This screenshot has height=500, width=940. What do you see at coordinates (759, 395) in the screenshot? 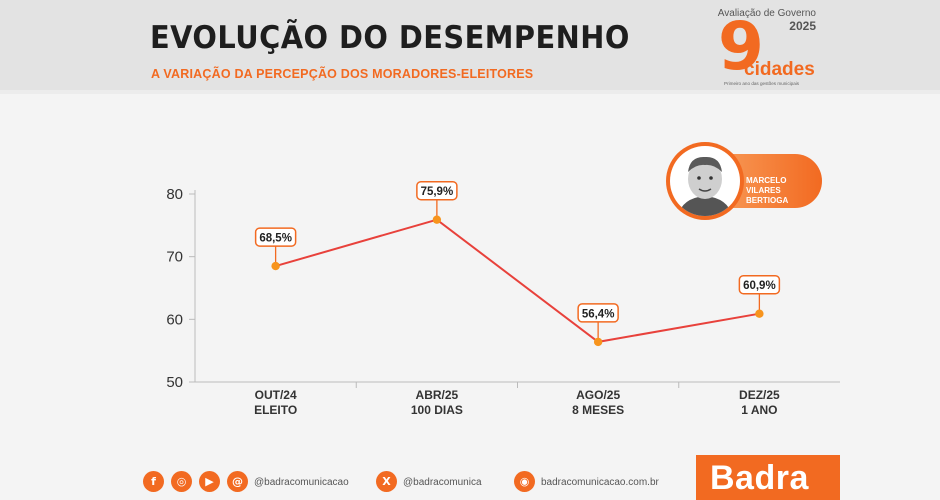
I see `x-tick-label: DEZ/25` at bounding box center [759, 395].